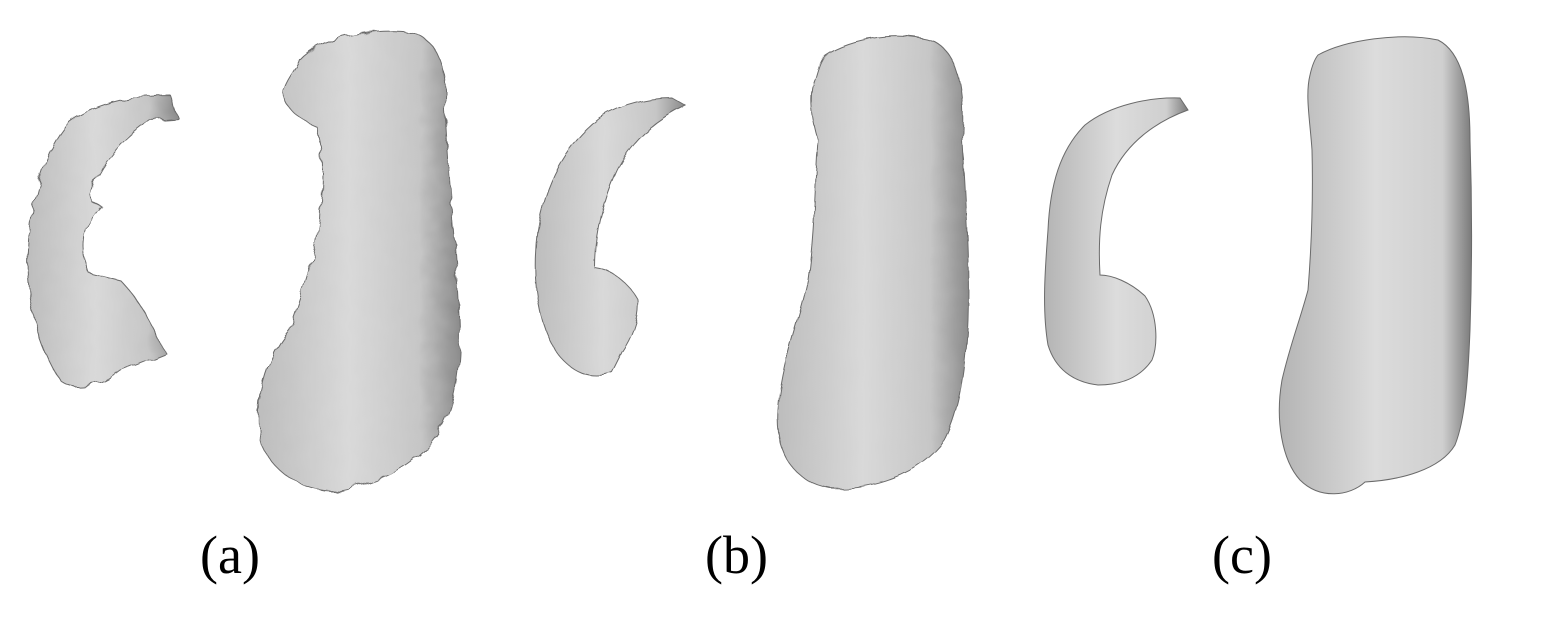 The height and width of the screenshot is (617, 1547). What do you see at coordinates (359, 260) in the screenshot?
I see `panel-a-large-shape` at bounding box center [359, 260].